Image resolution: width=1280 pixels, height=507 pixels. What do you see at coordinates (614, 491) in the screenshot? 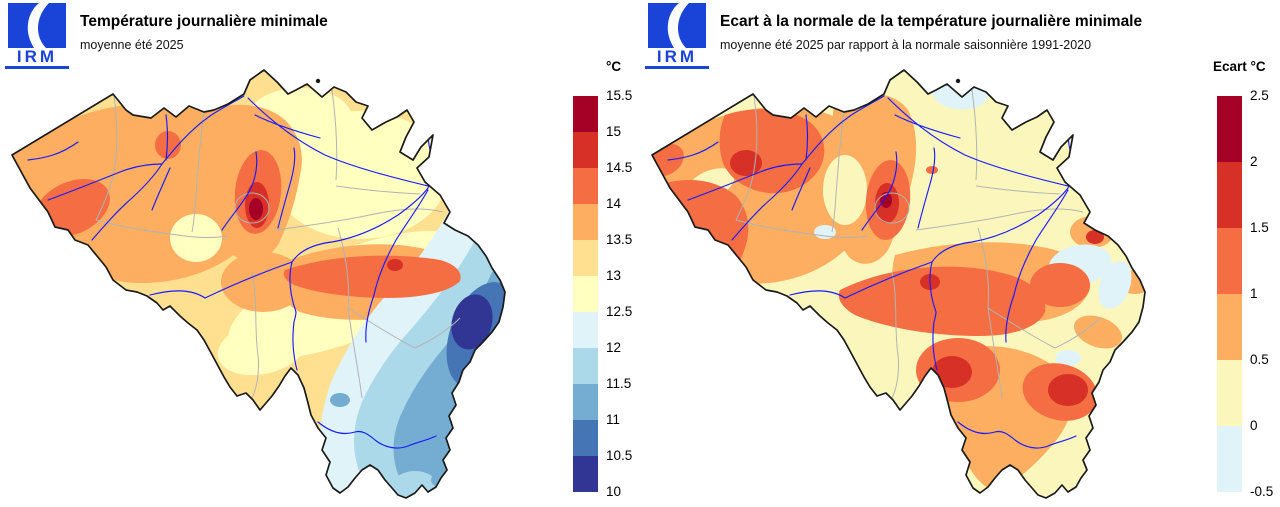
I see `legend-tick-label: 10` at bounding box center [614, 491].